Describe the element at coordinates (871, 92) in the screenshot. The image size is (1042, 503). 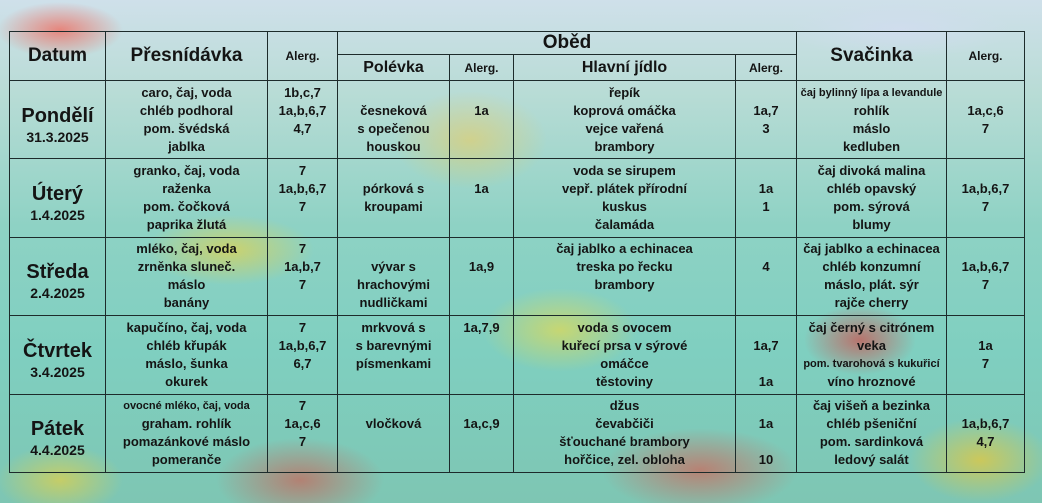
I see `svacinka-line: čaj bylinný lípa a levandule` at that location.